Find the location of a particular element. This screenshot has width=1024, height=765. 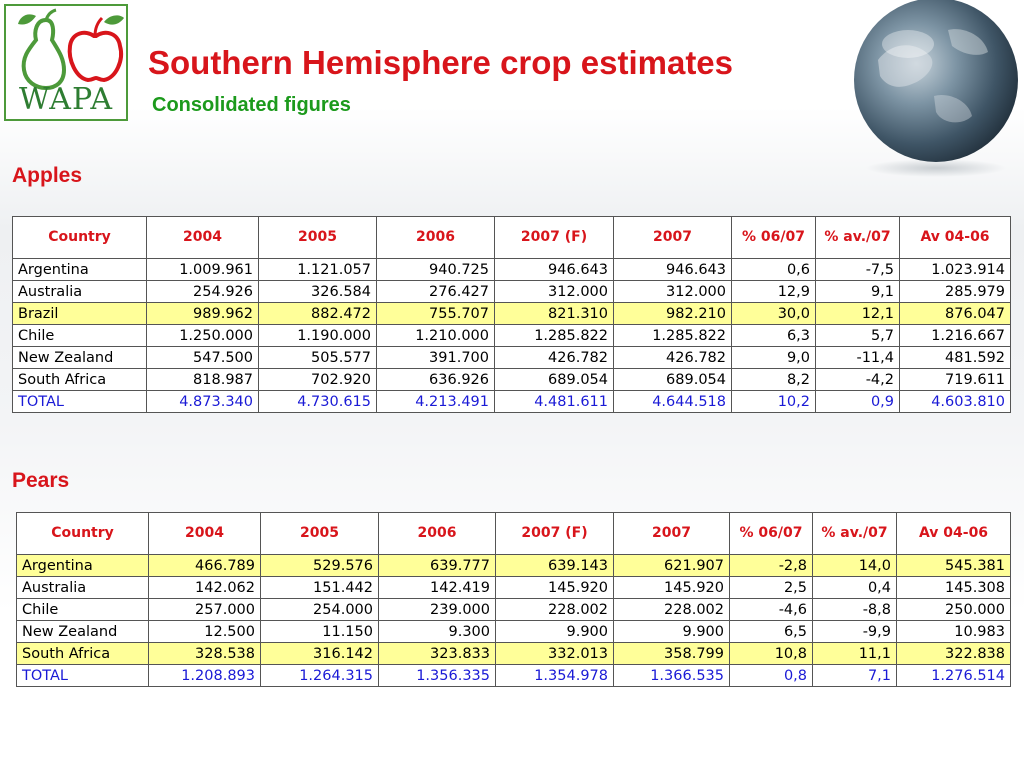

cell-pctav07: -8,8 is located at coordinates (854, 609).